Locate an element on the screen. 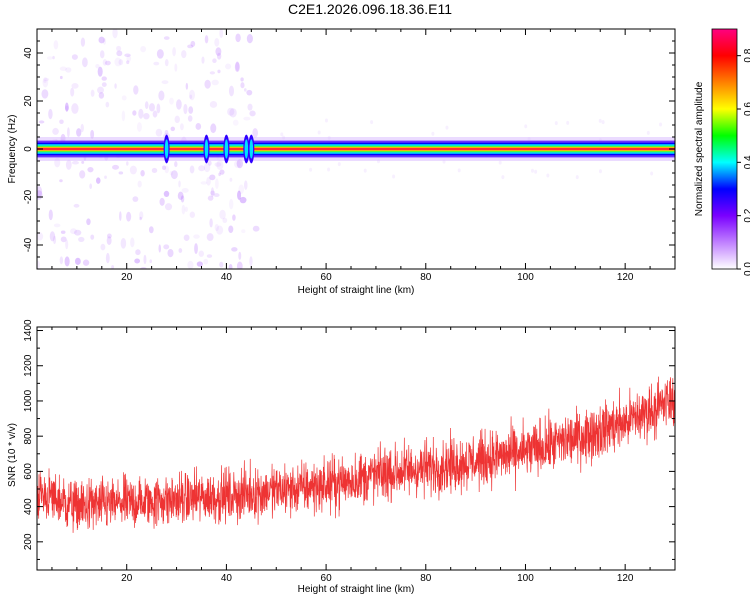  spectrogram-bright-spot-core is located at coordinates (166, 149).